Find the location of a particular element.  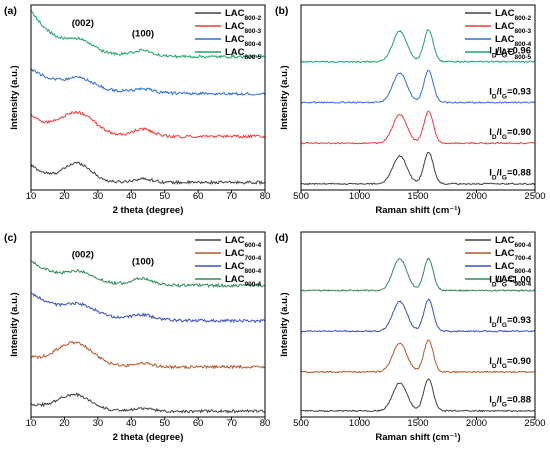

panel-letter: (c) is located at coordinates (10, 238).